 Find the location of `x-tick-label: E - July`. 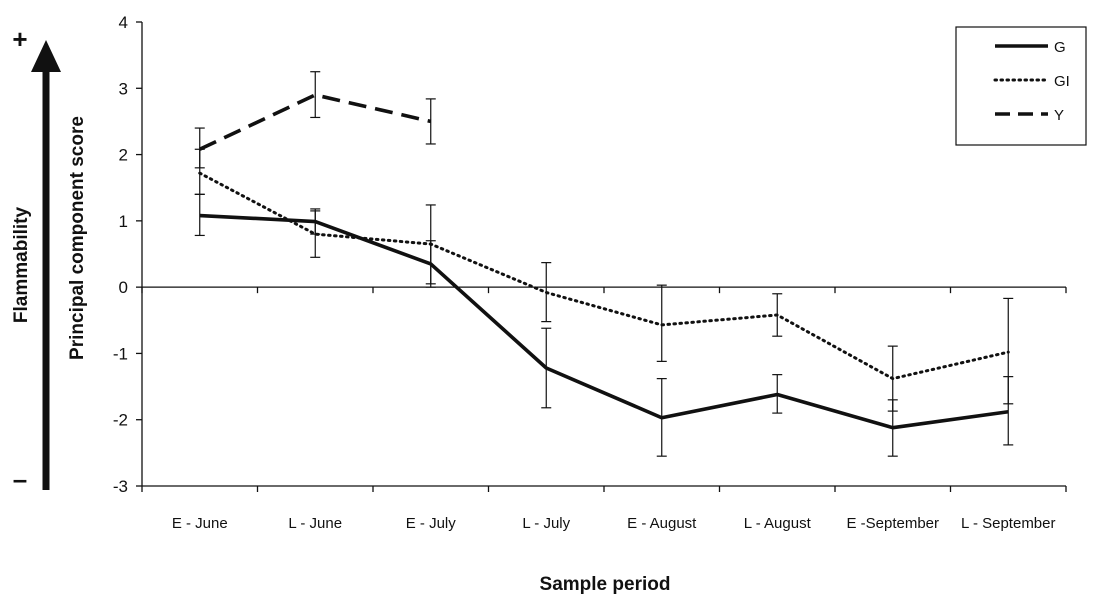

x-tick-label: E - July is located at coordinates (431, 523).